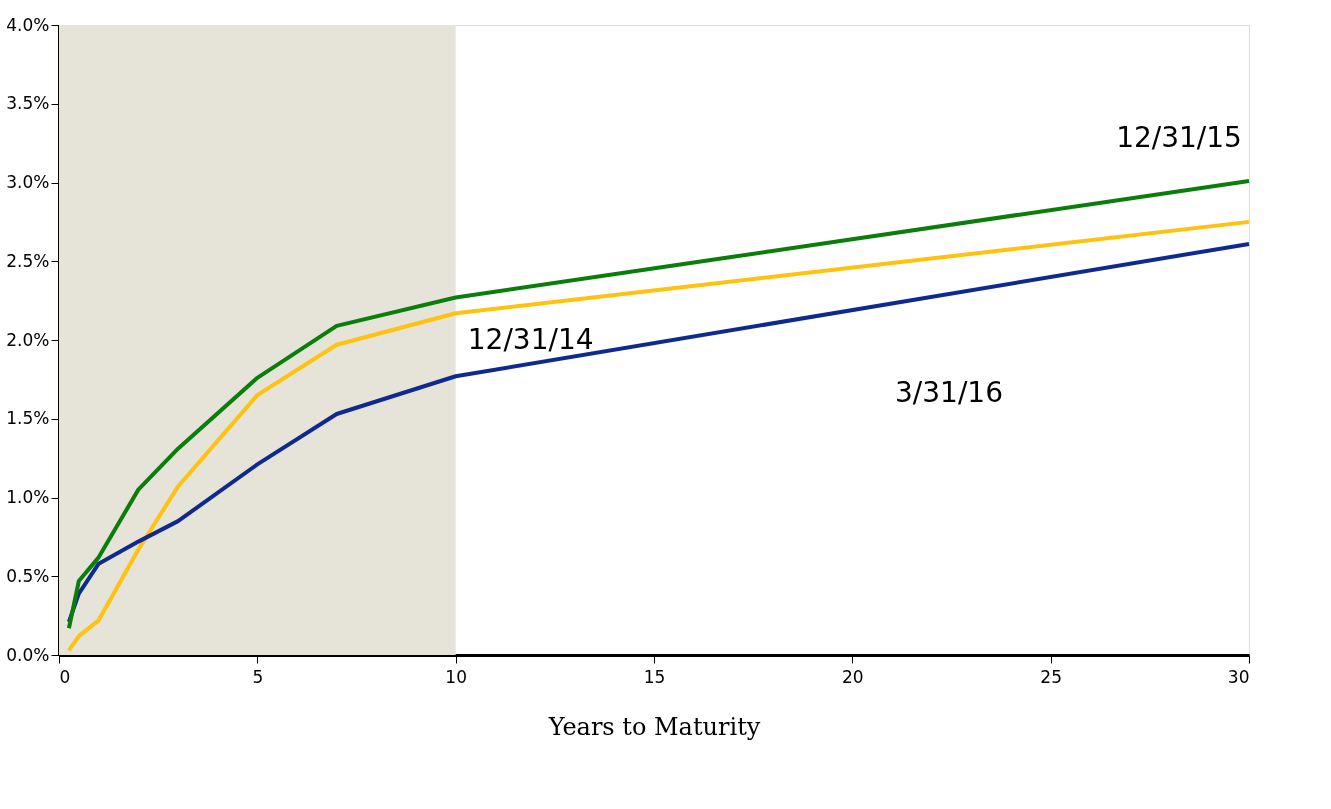 This screenshot has width=1331, height=809. What do you see at coordinates (853, 676) in the screenshot?
I see `x-tick-label: 20` at bounding box center [853, 676].